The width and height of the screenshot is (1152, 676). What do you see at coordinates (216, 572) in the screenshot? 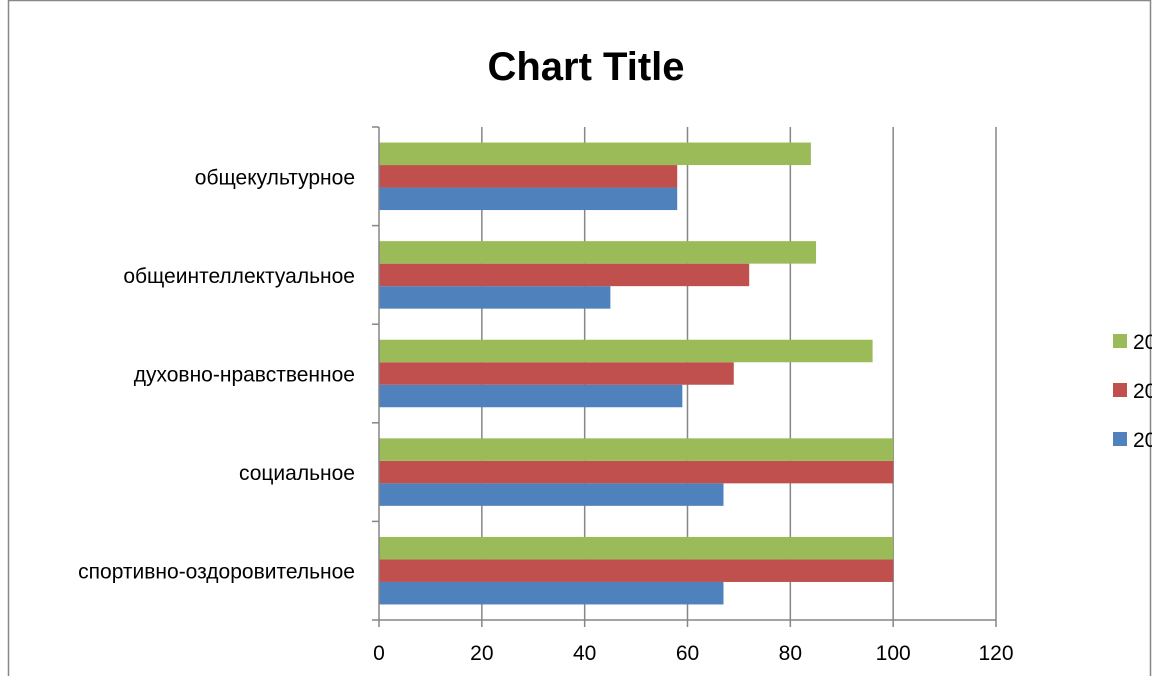
I see `category-label: спортивно-оздоровительное` at bounding box center [216, 572].